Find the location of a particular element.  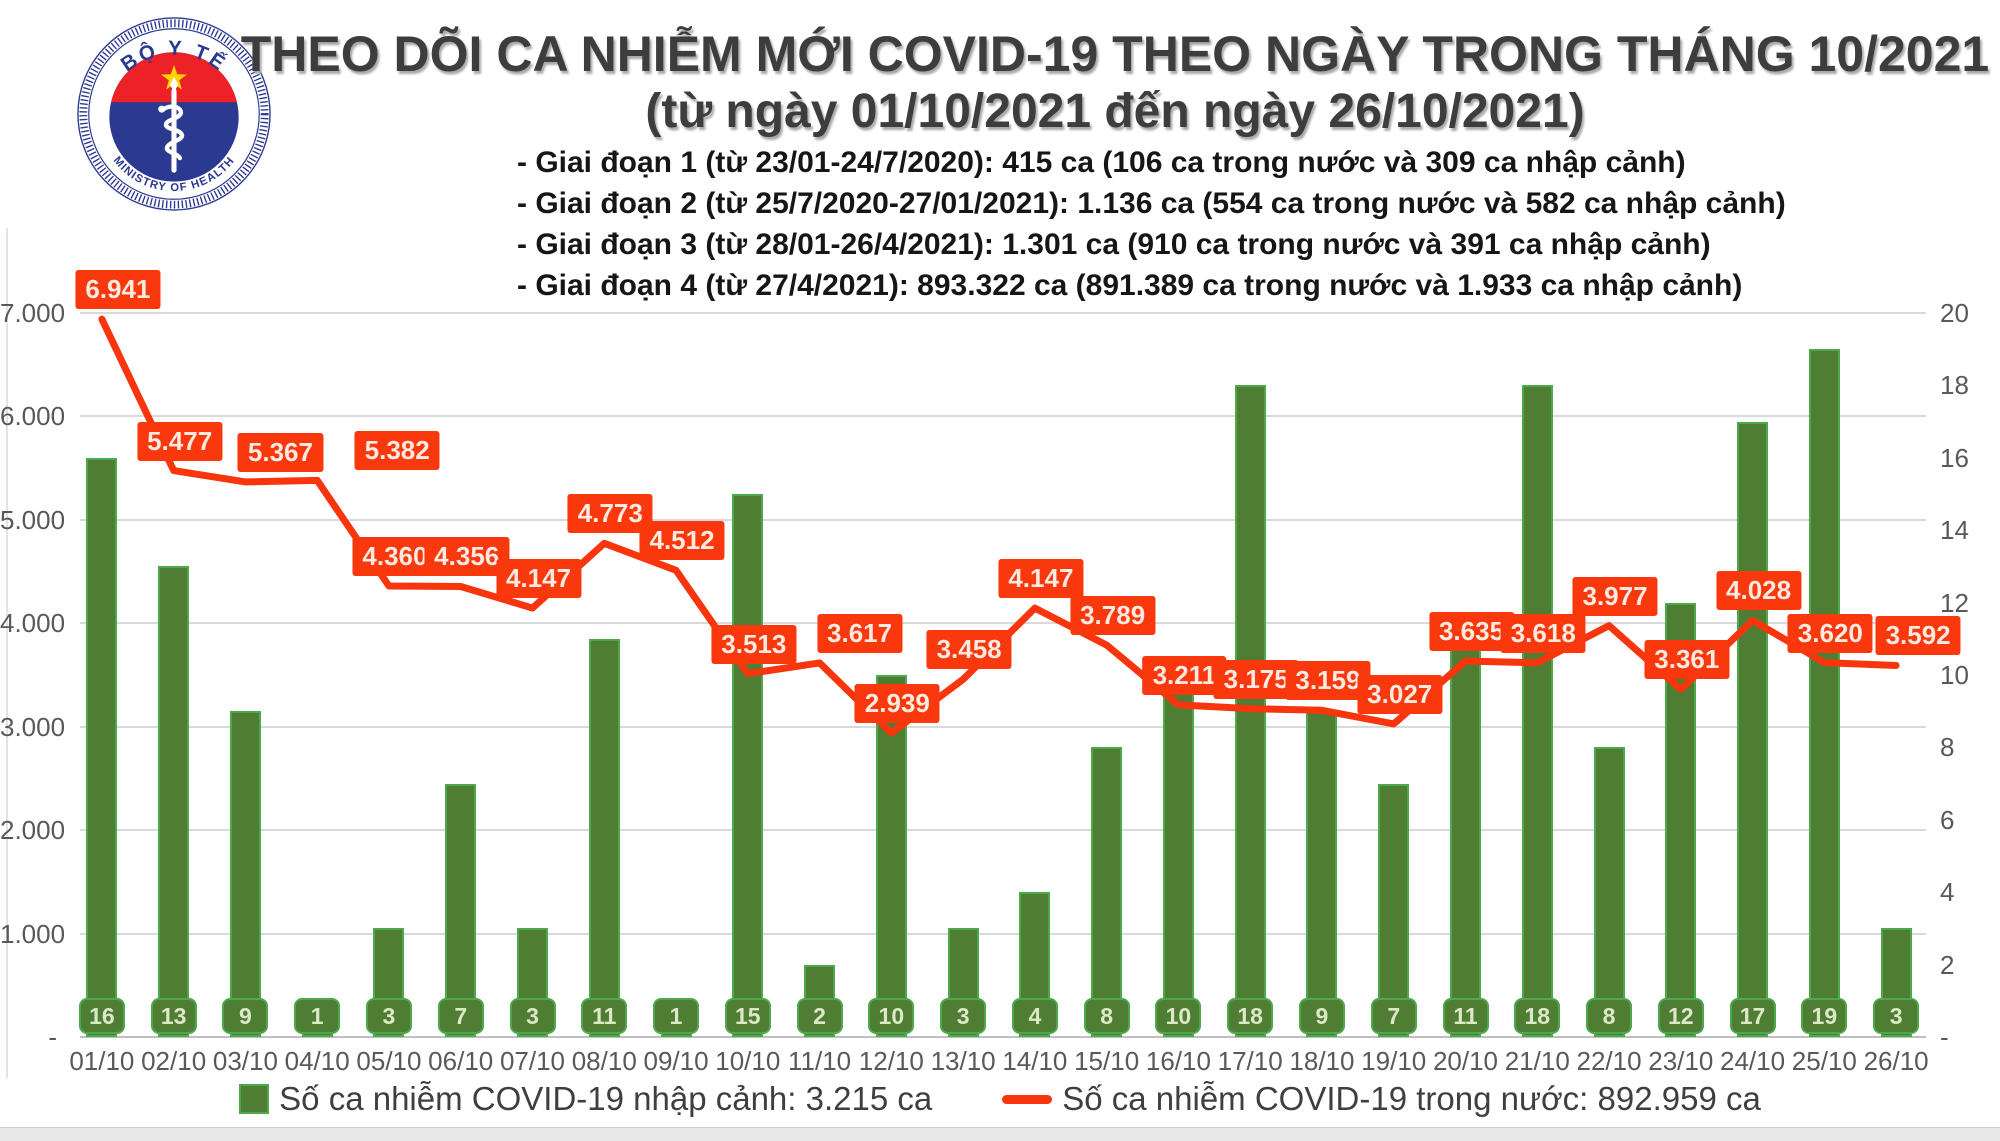

right-axis-tick: 14 is located at coordinates (1954, 530).